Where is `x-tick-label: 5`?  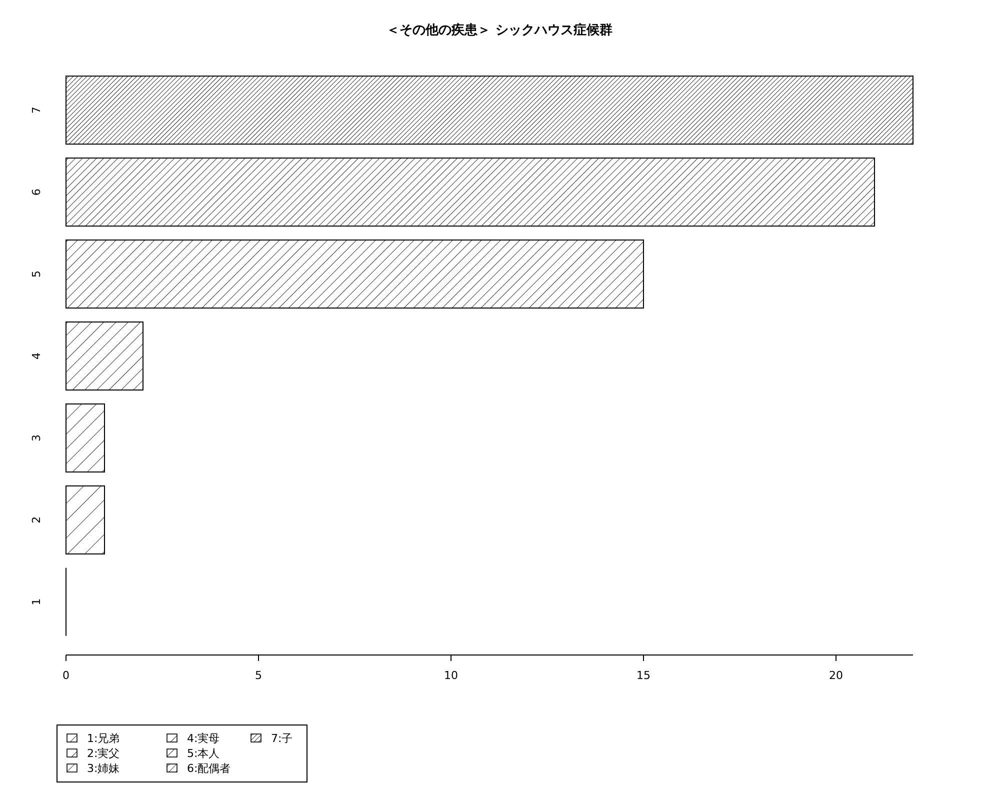
x-tick-label: 5 is located at coordinates (258, 675).